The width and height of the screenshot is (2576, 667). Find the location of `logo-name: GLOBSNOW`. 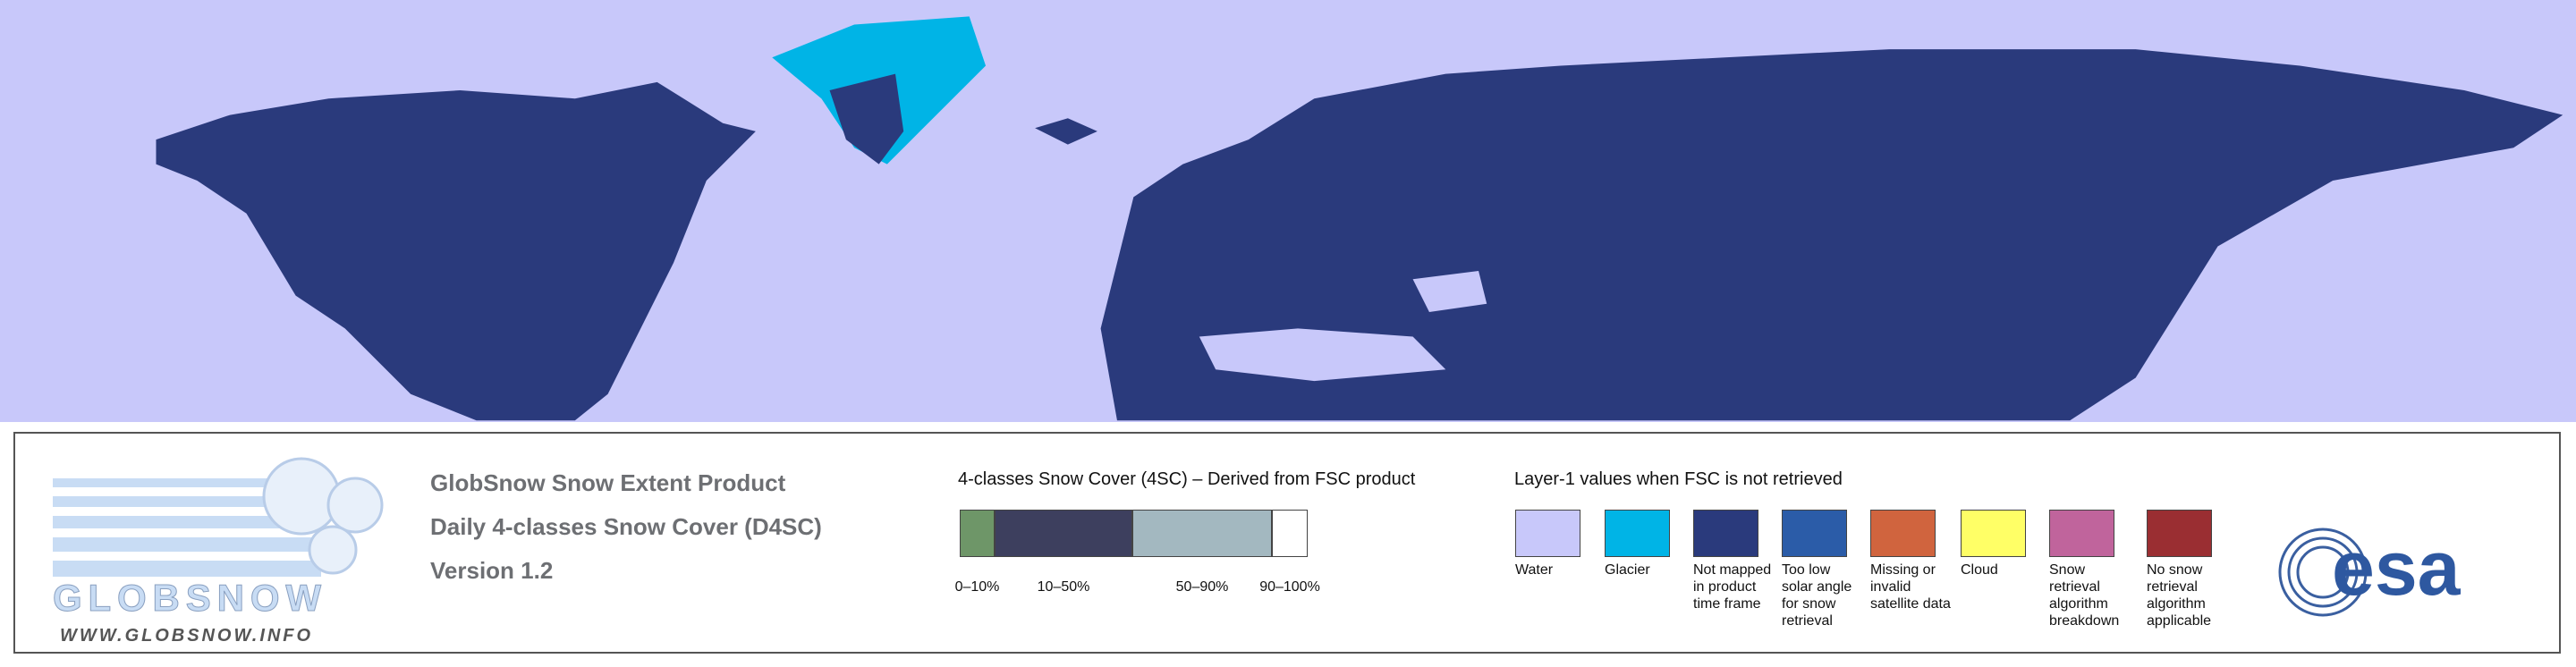

logo-name: GLOBSNOW is located at coordinates (187, 598).